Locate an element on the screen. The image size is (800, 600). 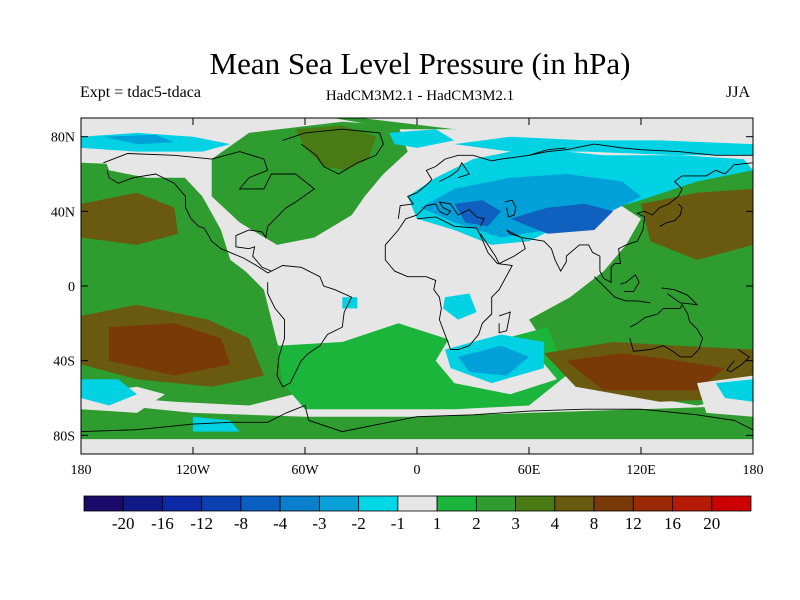
coast-europe is located at coordinates (482, 183).